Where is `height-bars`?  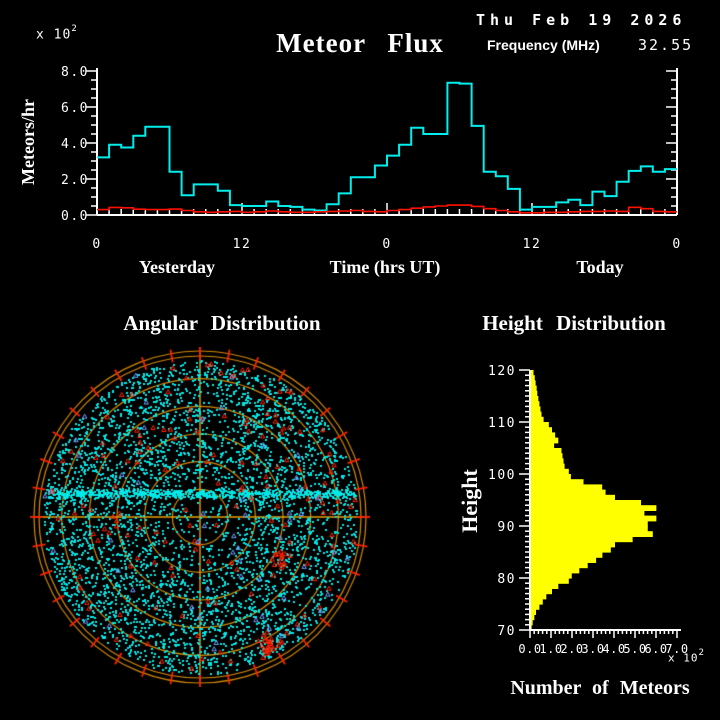 height-bars is located at coordinates (594, 500).